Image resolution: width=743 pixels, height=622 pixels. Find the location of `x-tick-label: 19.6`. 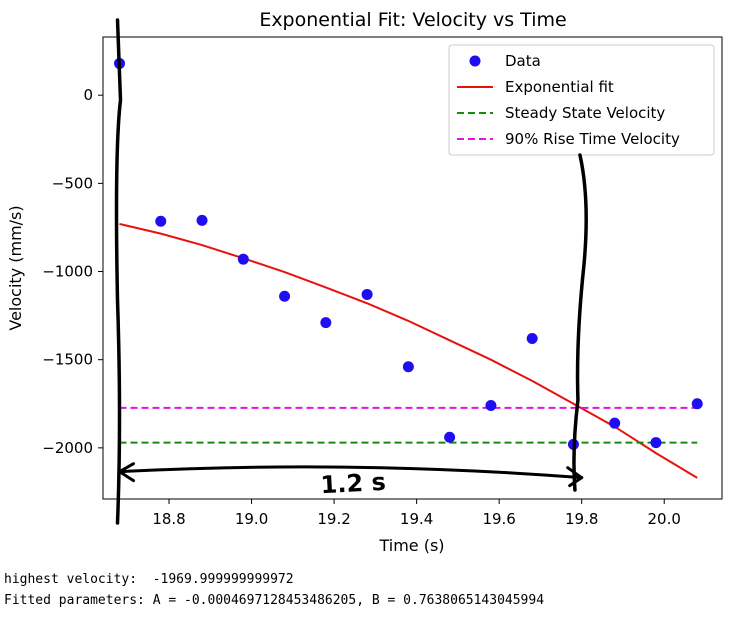

x-tick-label: 19.6 is located at coordinates (498, 519).